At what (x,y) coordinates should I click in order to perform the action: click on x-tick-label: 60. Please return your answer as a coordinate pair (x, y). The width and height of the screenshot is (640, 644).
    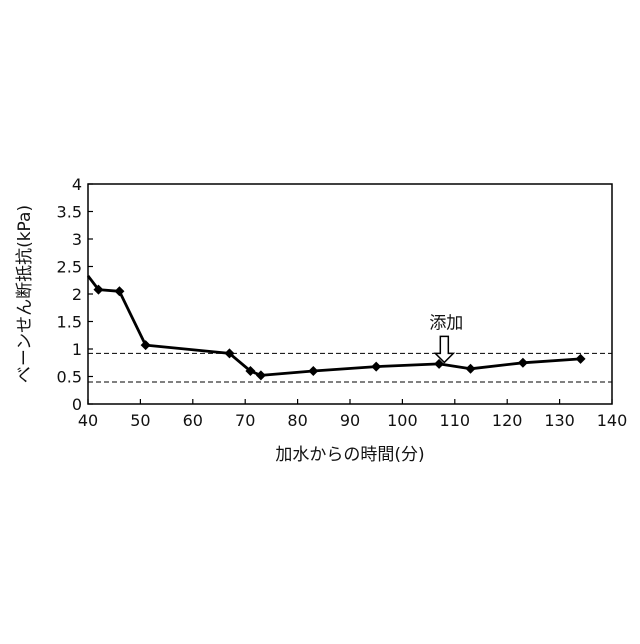
    Looking at the image, I should click on (193, 420).